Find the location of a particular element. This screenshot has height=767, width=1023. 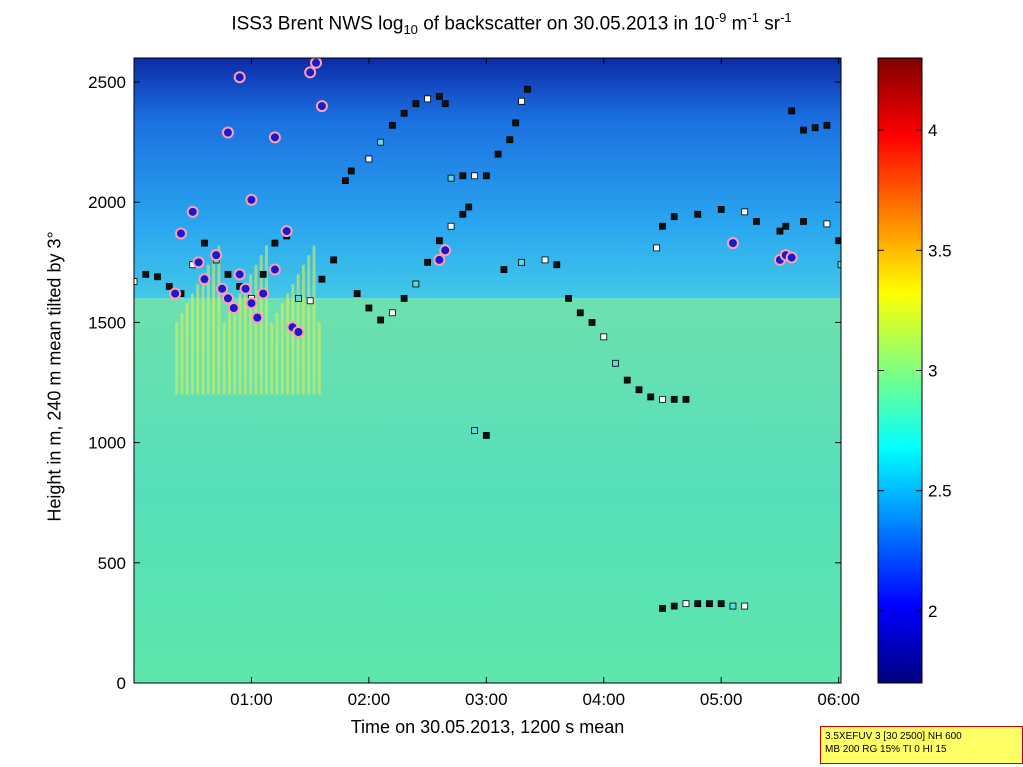

y-tick-label: 2500 is located at coordinates (107, 82).